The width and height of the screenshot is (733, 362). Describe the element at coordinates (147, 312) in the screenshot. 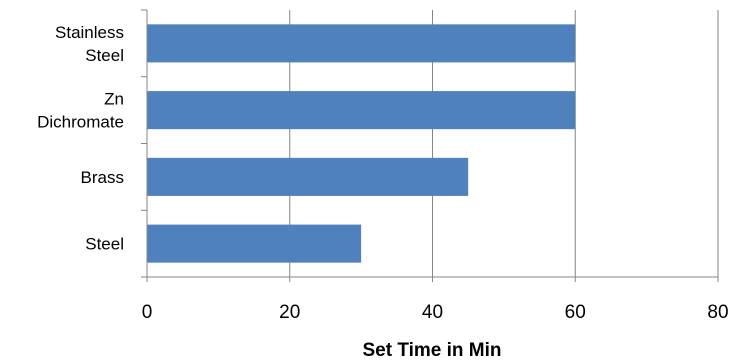

I see `x-tick-label: 0` at that location.